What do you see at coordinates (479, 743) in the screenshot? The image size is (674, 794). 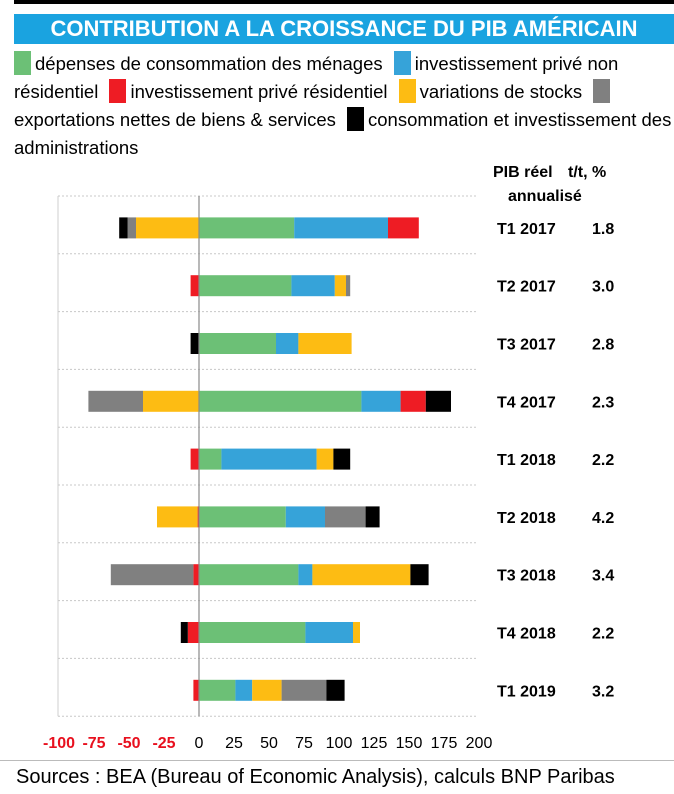 I see `x-tick-label: 200` at bounding box center [479, 743].